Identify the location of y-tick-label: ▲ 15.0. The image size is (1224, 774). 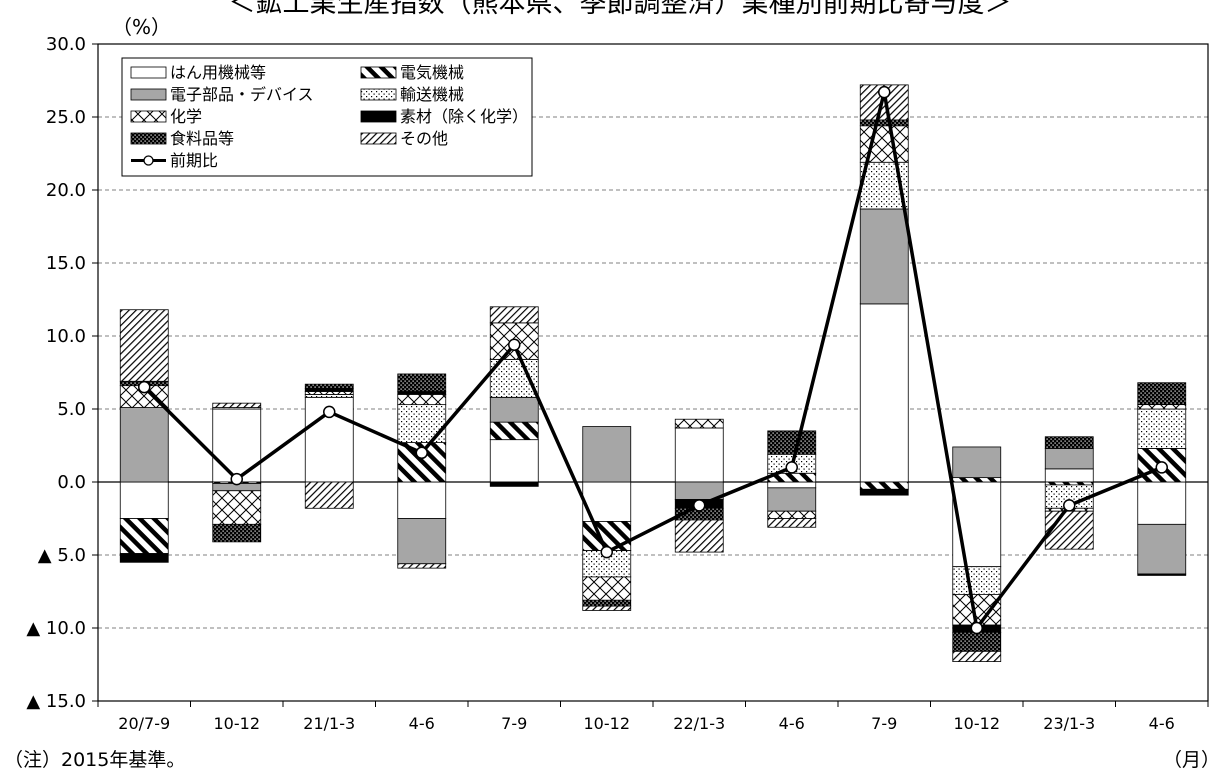
(56, 701).